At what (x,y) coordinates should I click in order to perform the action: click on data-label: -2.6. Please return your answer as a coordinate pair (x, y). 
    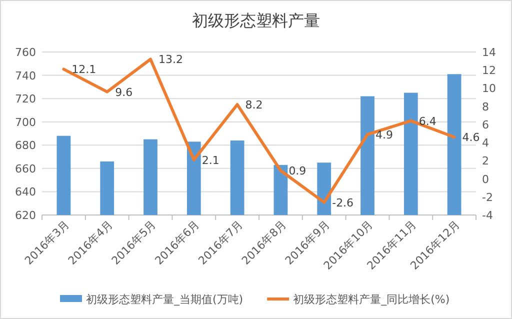
    Looking at the image, I should click on (343, 203).